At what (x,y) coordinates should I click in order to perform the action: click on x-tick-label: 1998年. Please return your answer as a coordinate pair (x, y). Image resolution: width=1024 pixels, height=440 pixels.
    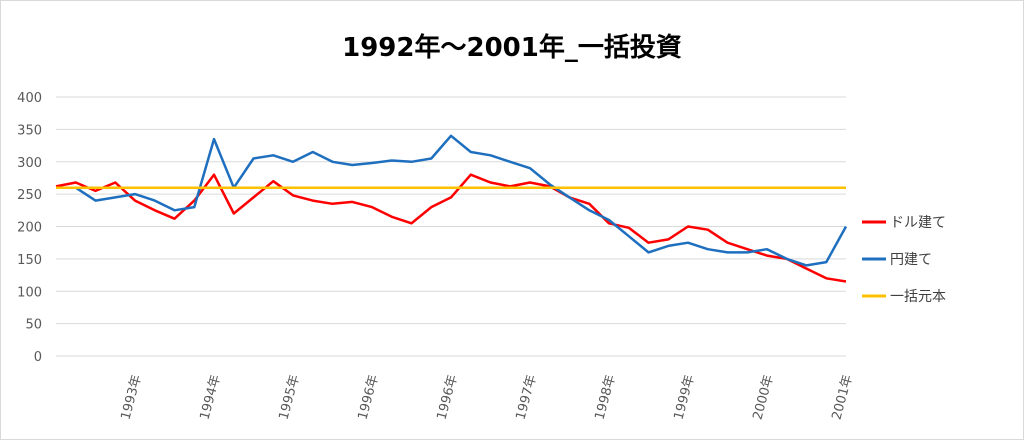
    Looking at the image, I should click on (605, 397).